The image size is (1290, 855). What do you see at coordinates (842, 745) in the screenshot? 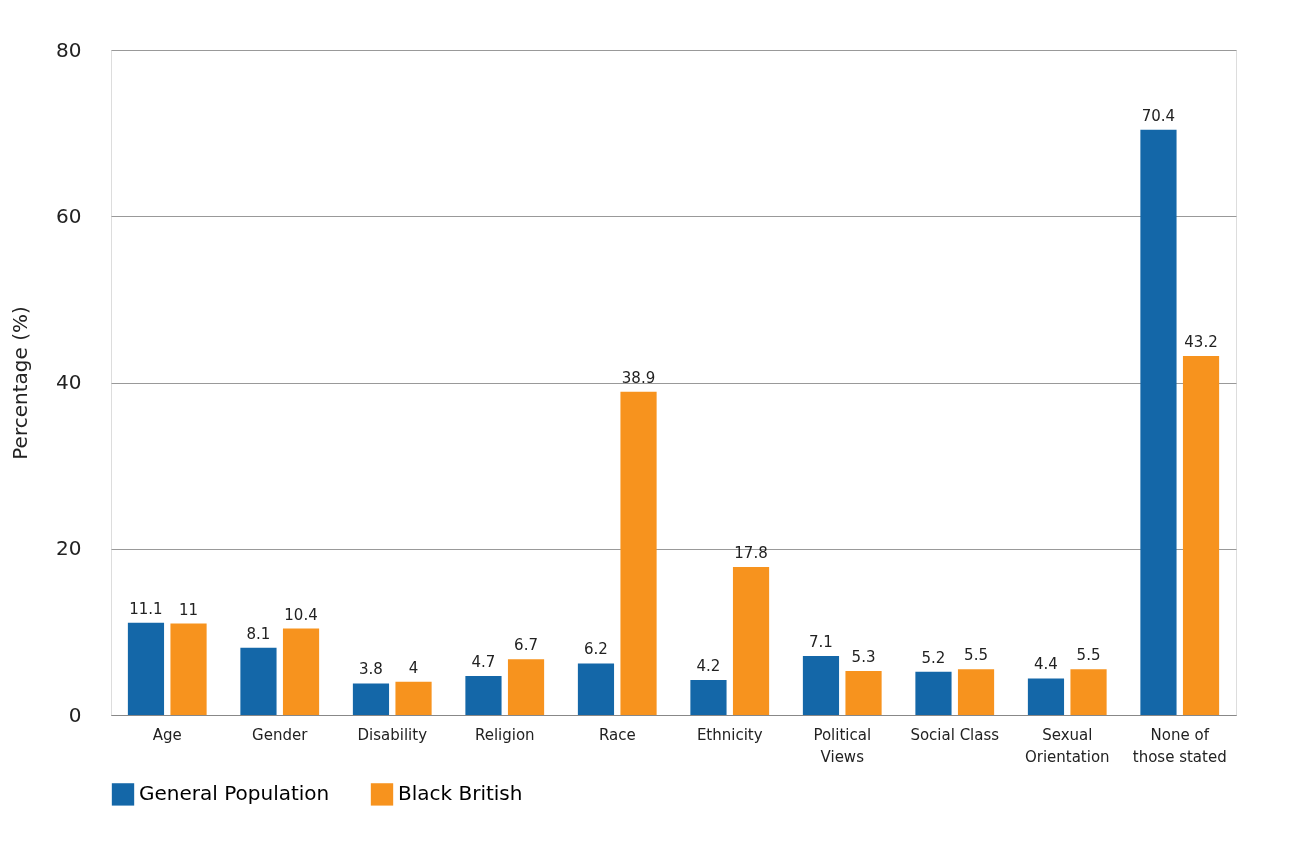
I see `x-tick-label: Political Views` at bounding box center [842, 745].